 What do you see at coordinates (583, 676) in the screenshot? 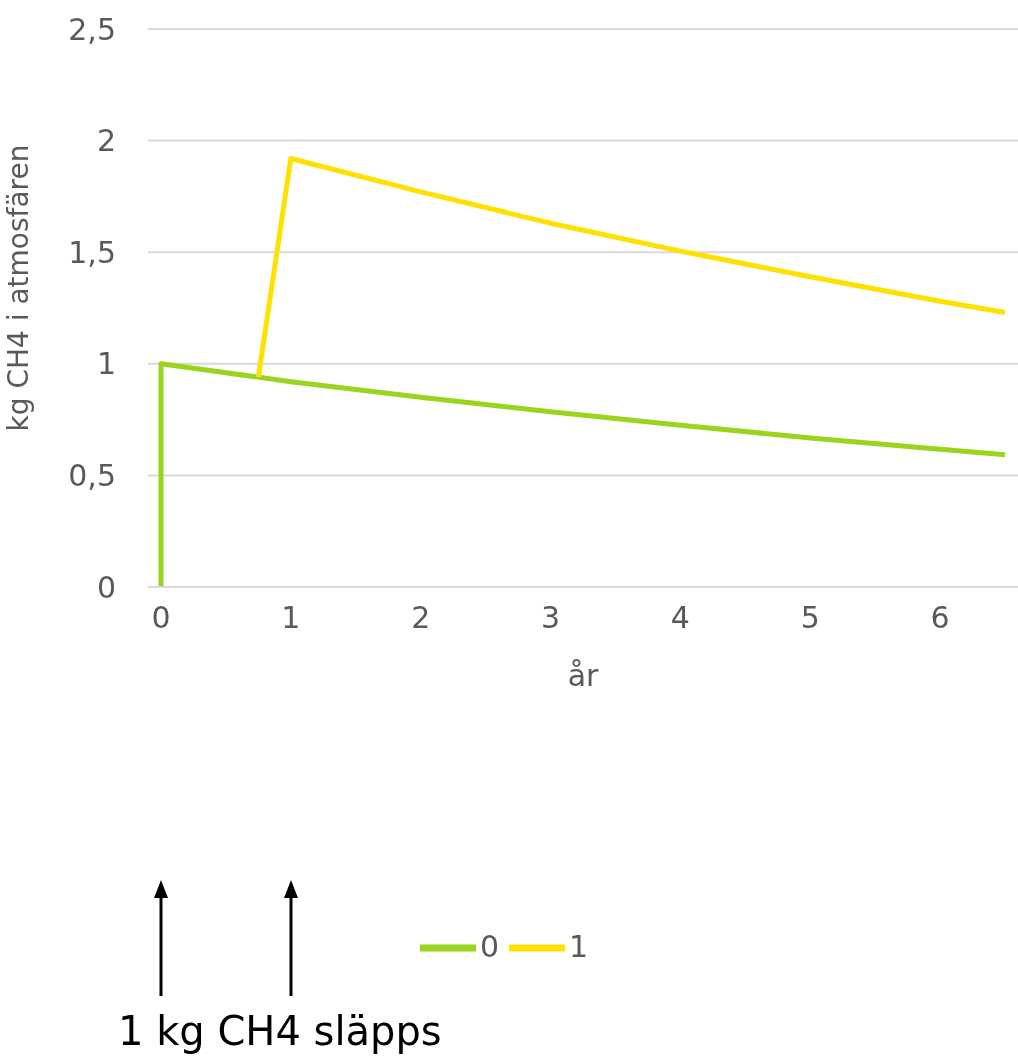
I see `x-axis-title: år` at bounding box center [583, 676].